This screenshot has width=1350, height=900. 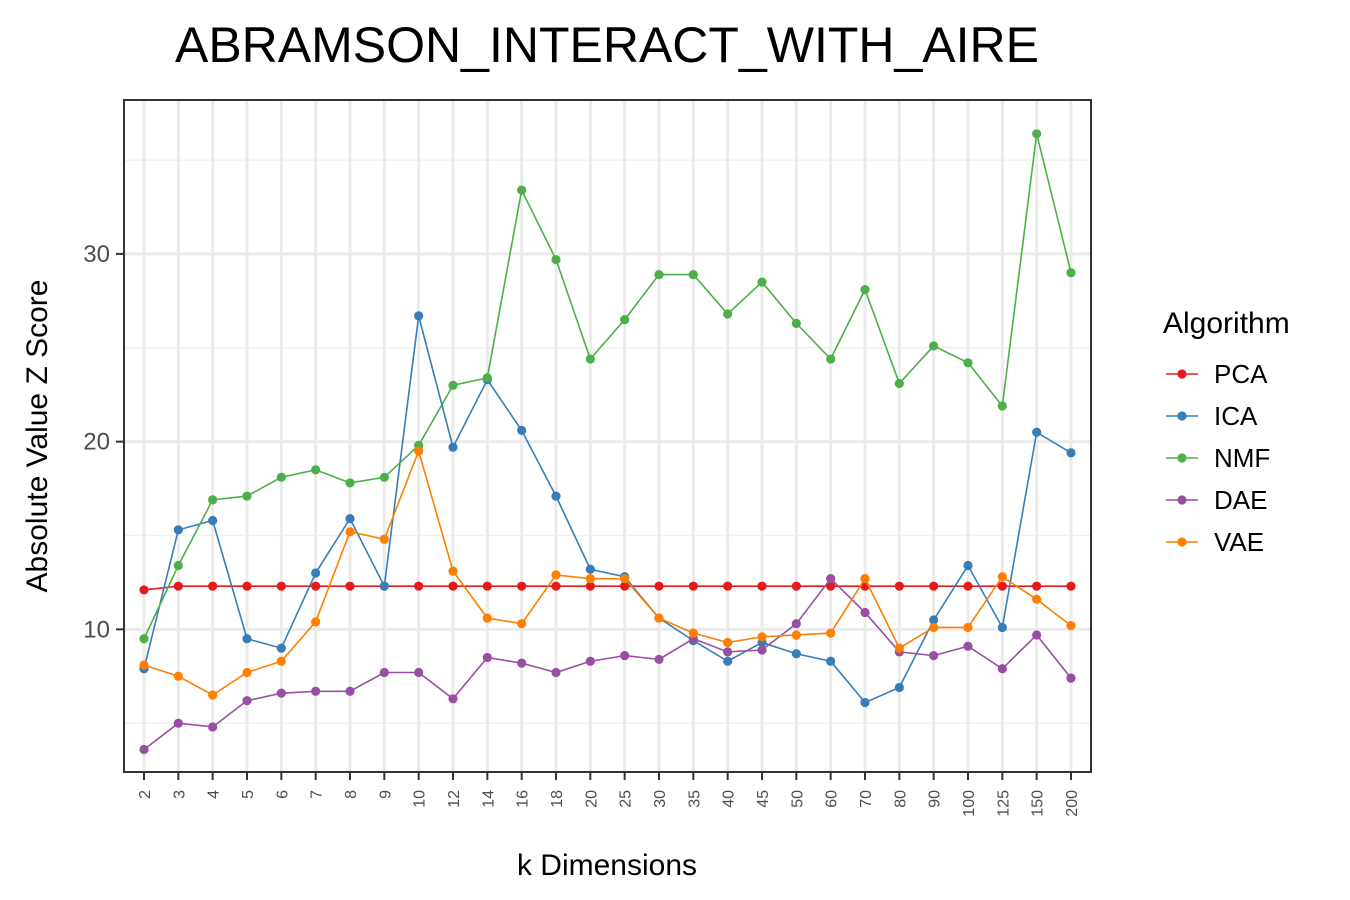 I want to click on x-tick-label: 70, so click(x=866, y=799).